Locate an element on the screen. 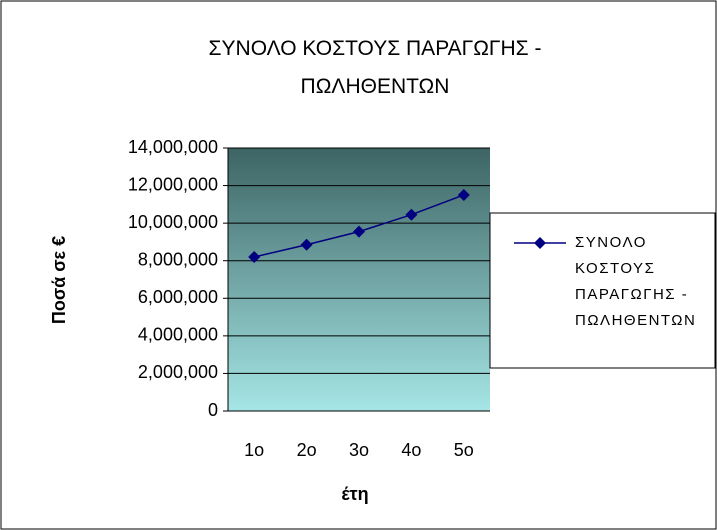 Image resolution: width=717 pixels, height=530 pixels. y-tick-label: 8,000,000 is located at coordinates (178, 259).